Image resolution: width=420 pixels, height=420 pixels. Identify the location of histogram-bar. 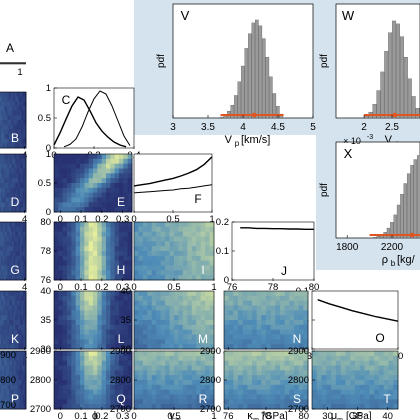
(236, 107).